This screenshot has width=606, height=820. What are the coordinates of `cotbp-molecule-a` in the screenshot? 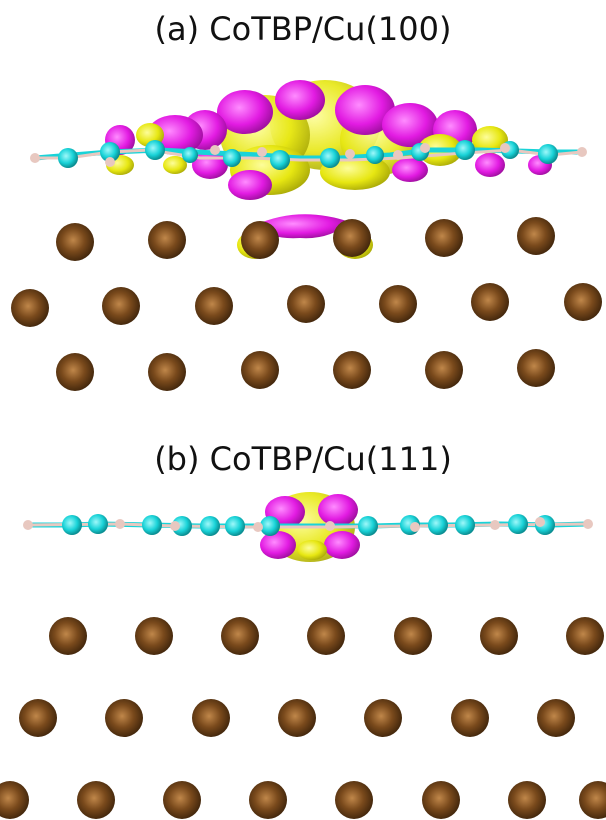 It's located at (308, 155).